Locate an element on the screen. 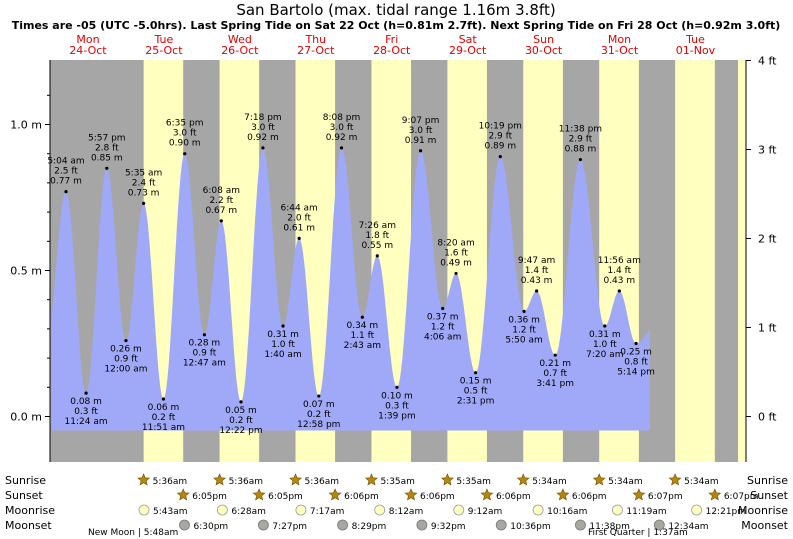  moonset-time: 11:38pm is located at coordinates (609, 527).